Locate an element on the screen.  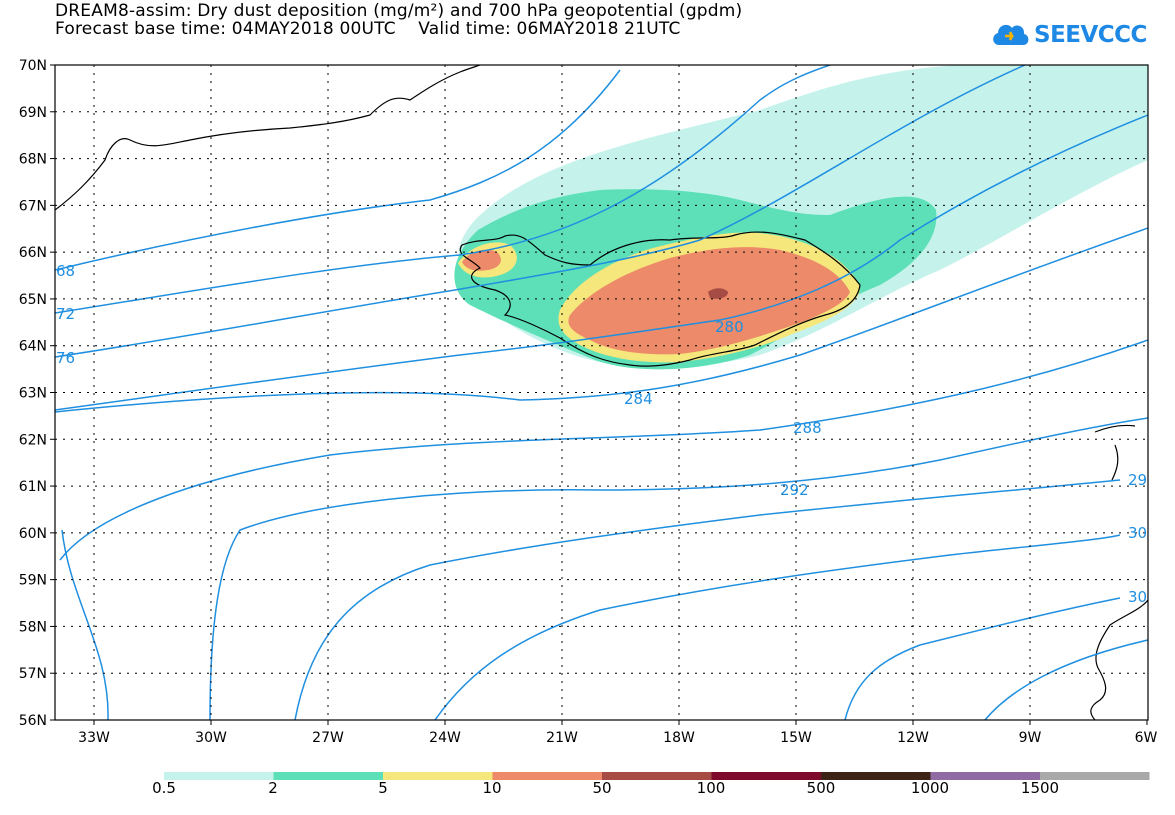
colorbar-label: 1000 is located at coordinates (930, 788).